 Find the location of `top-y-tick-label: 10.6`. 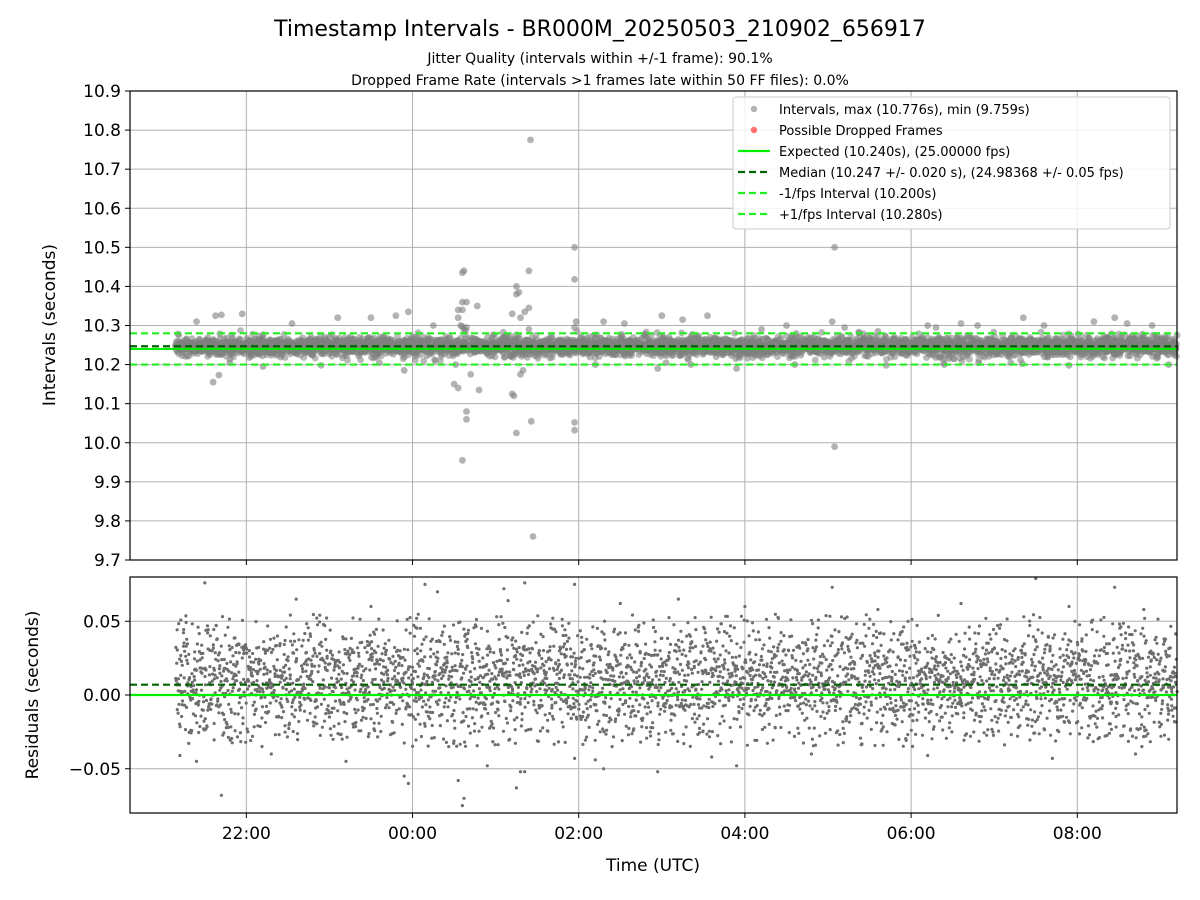

top-y-tick-label: 10.6 is located at coordinates (102, 209).